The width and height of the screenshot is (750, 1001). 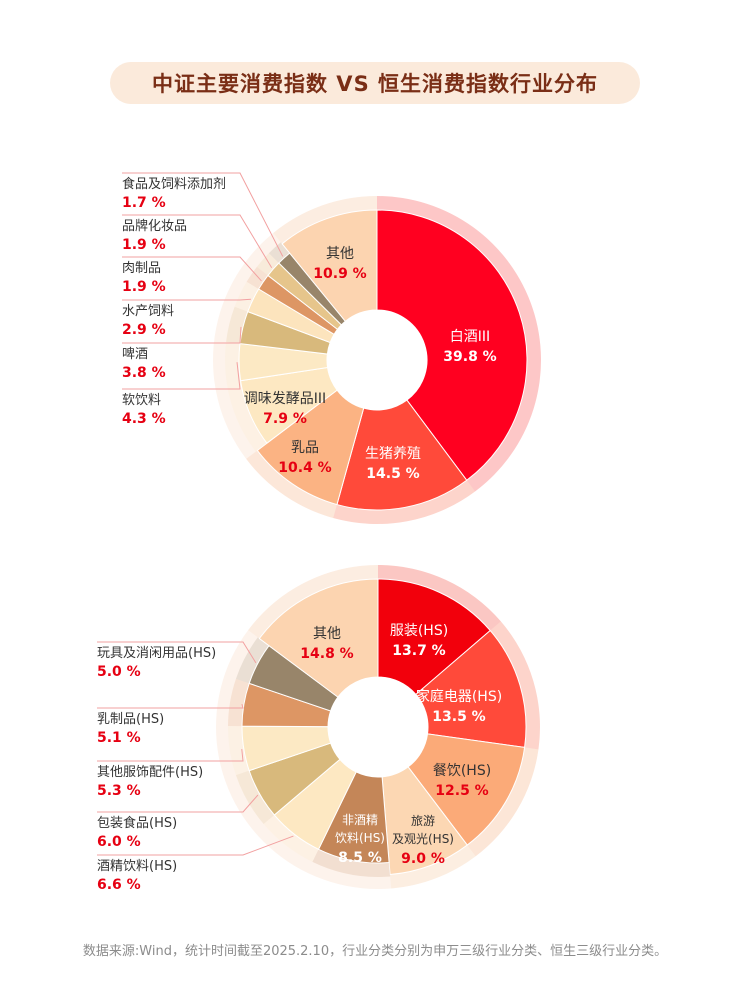 I want to click on callout-value: 5.3 %, so click(x=119, y=791).